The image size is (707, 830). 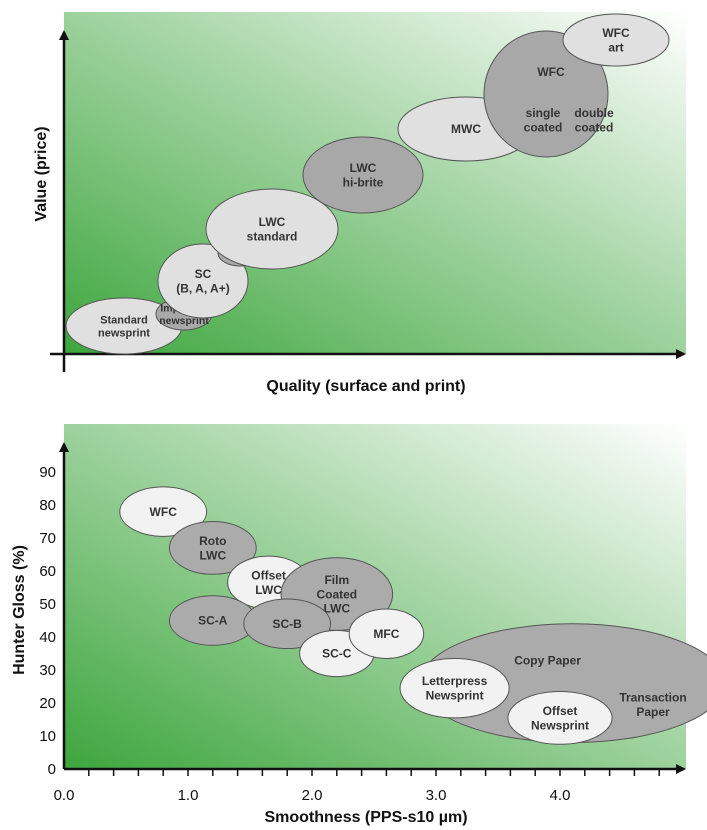 I want to click on top-bubble-wfc-art-label-1: art, so click(x=615, y=47).